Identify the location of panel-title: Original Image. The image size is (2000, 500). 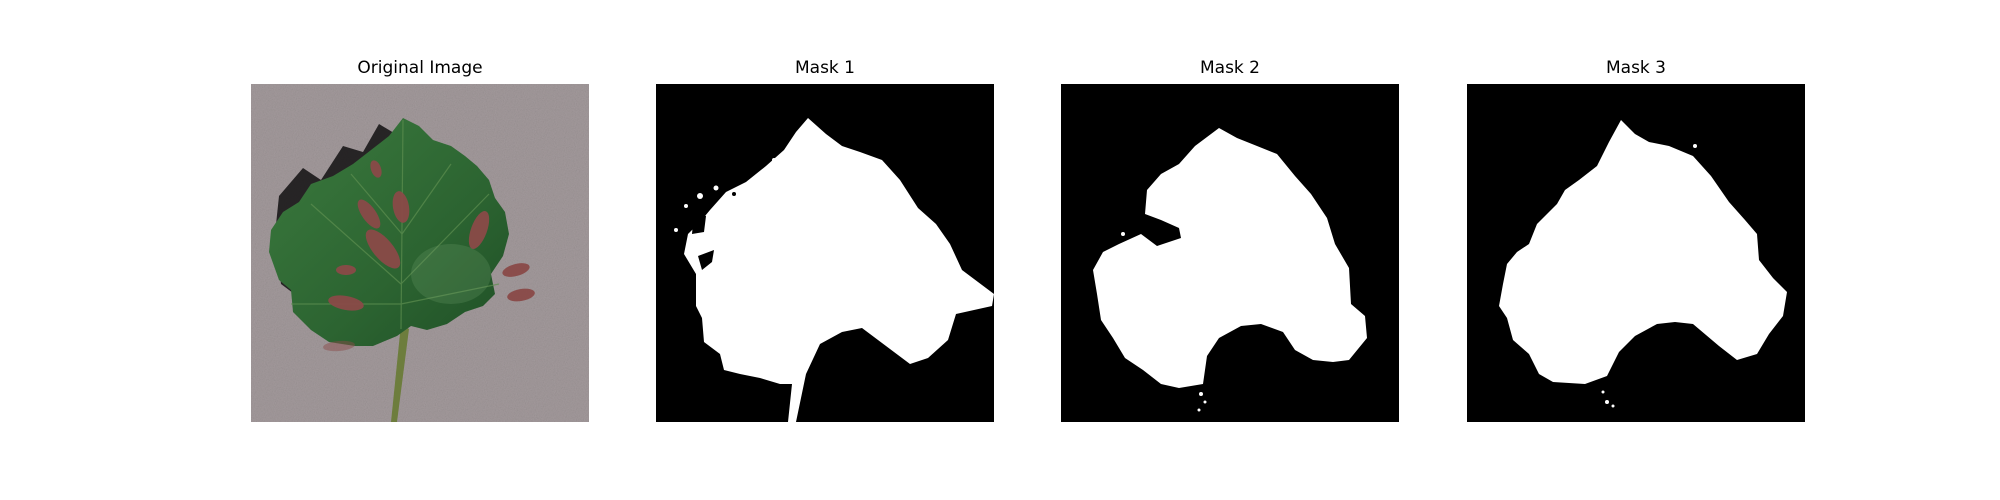
(420, 68).